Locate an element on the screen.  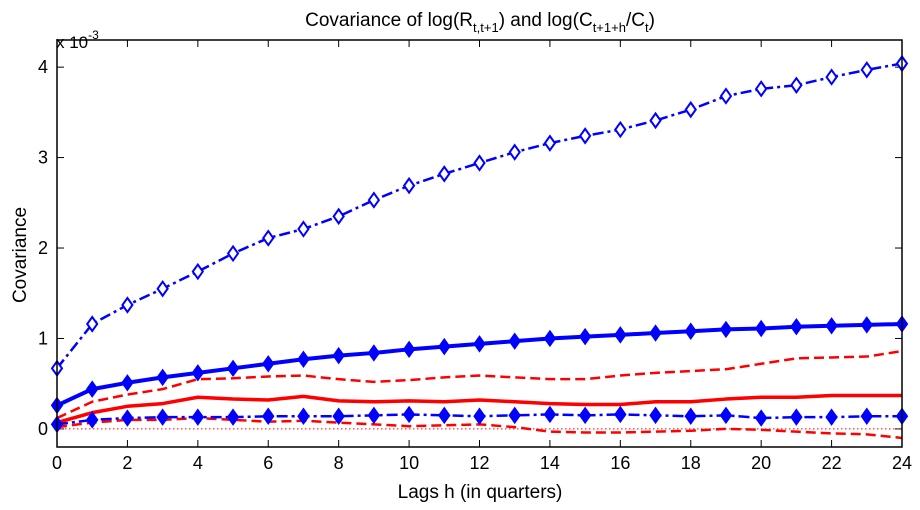
x-tick-label: 2 is located at coordinates (127, 463).